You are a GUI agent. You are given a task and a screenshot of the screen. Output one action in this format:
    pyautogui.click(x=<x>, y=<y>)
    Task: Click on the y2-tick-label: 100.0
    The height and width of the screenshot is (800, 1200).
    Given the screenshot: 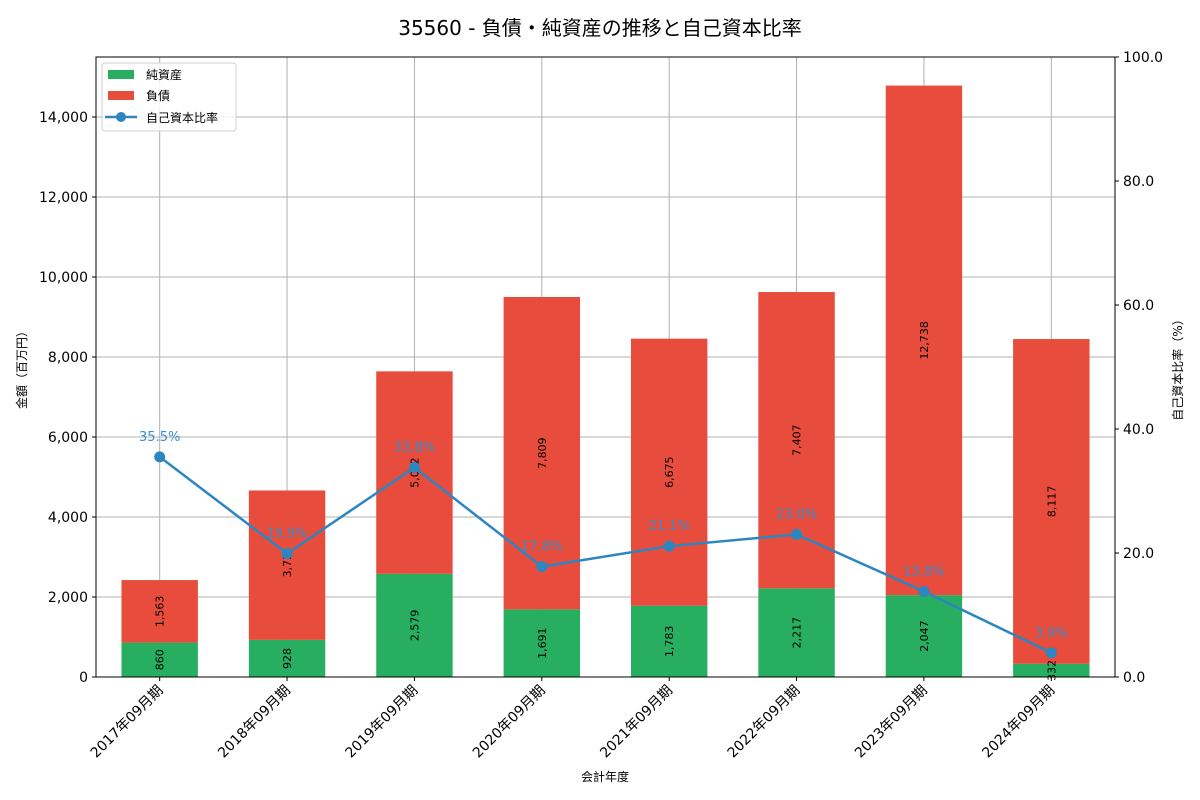 What is the action you would take?
    pyautogui.click(x=1143, y=58)
    